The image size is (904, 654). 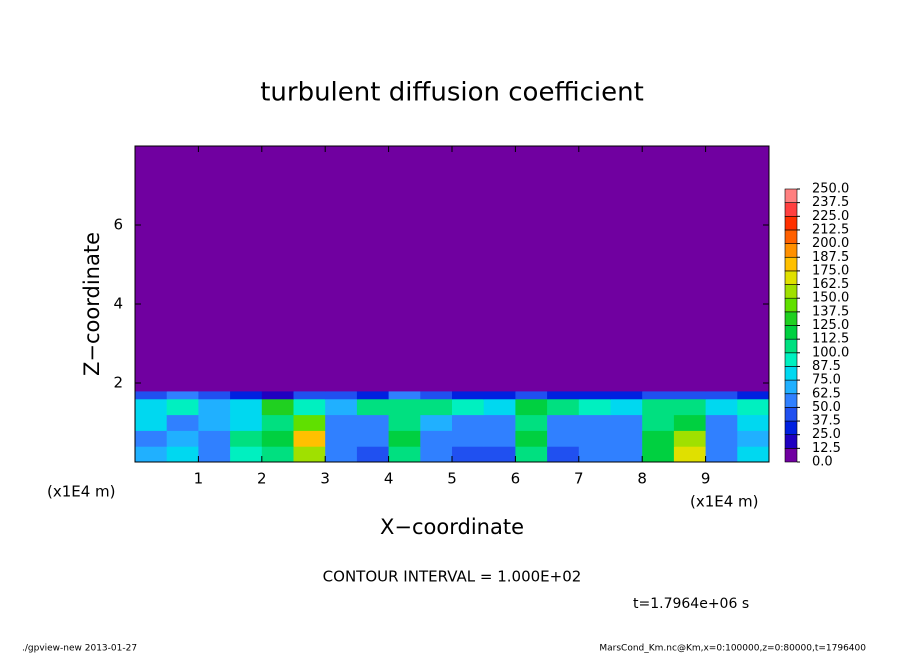 What do you see at coordinates (118, 304) in the screenshot?
I see `y-tick-label: 4` at bounding box center [118, 304].